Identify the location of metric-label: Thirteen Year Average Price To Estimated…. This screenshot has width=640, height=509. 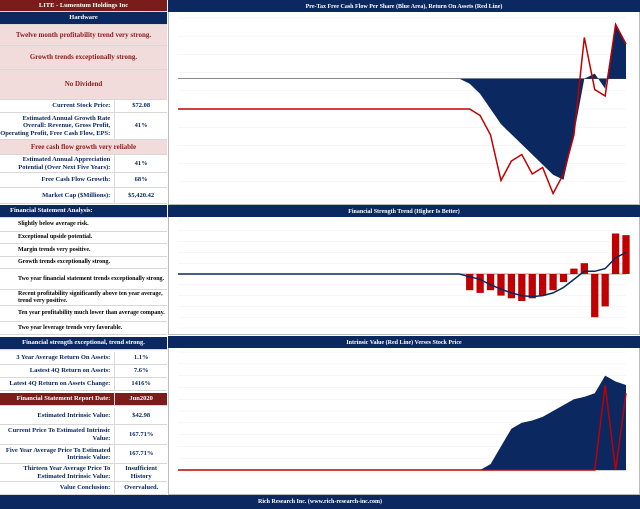
(67, 472).